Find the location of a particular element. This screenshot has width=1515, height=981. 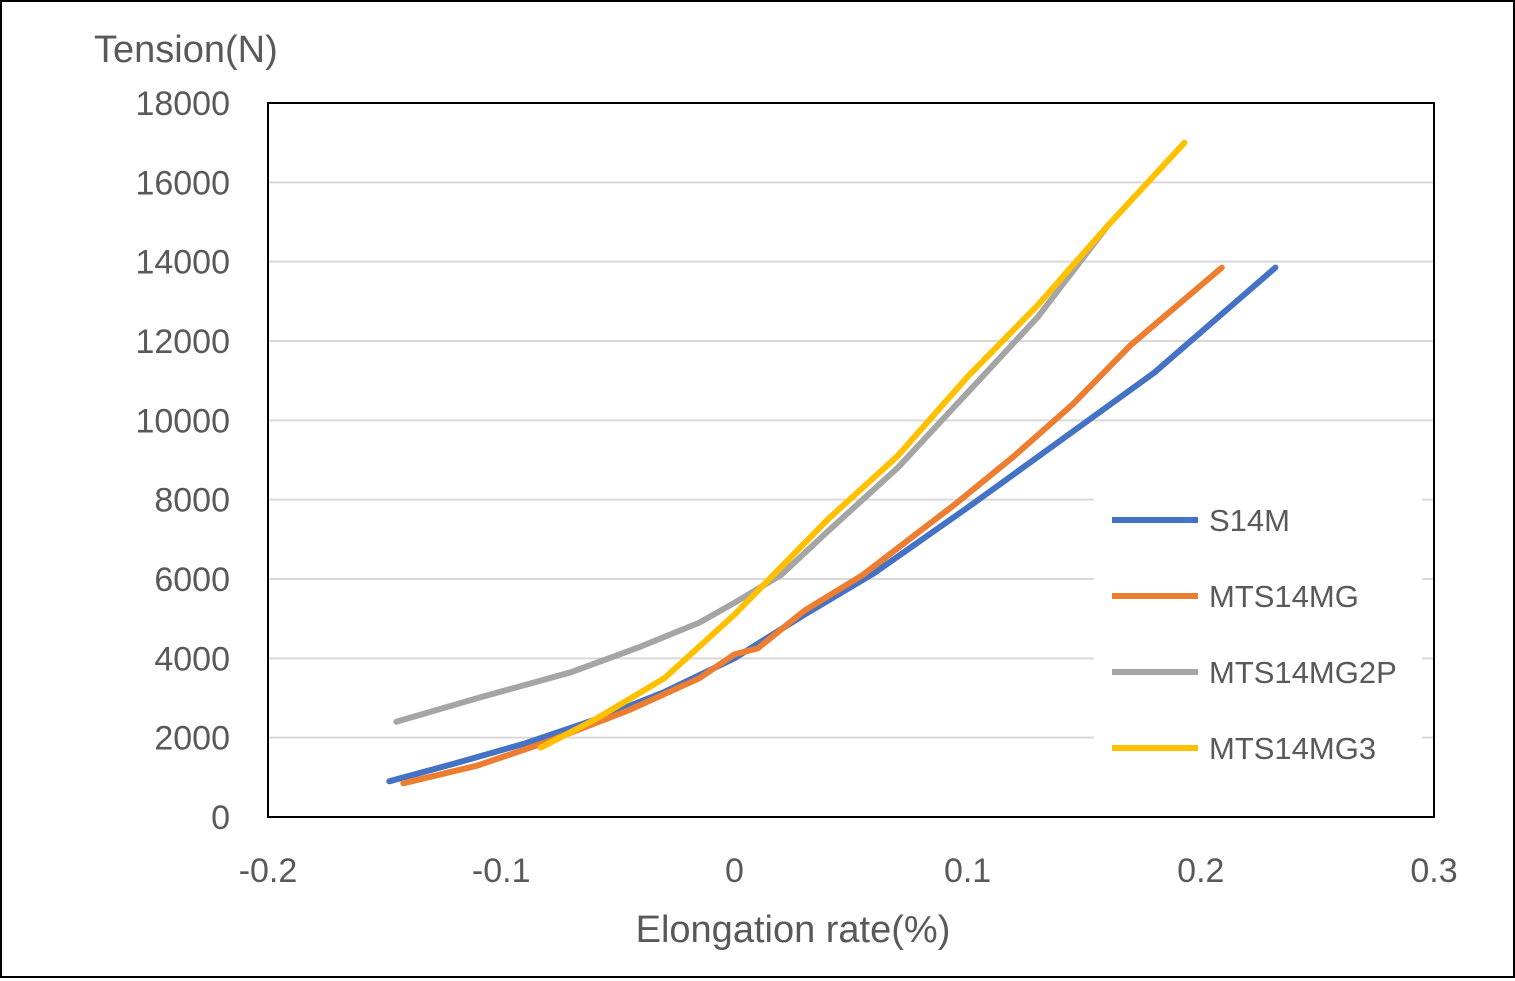

y-tick-label: 10000 is located at coordinates (182, 421).